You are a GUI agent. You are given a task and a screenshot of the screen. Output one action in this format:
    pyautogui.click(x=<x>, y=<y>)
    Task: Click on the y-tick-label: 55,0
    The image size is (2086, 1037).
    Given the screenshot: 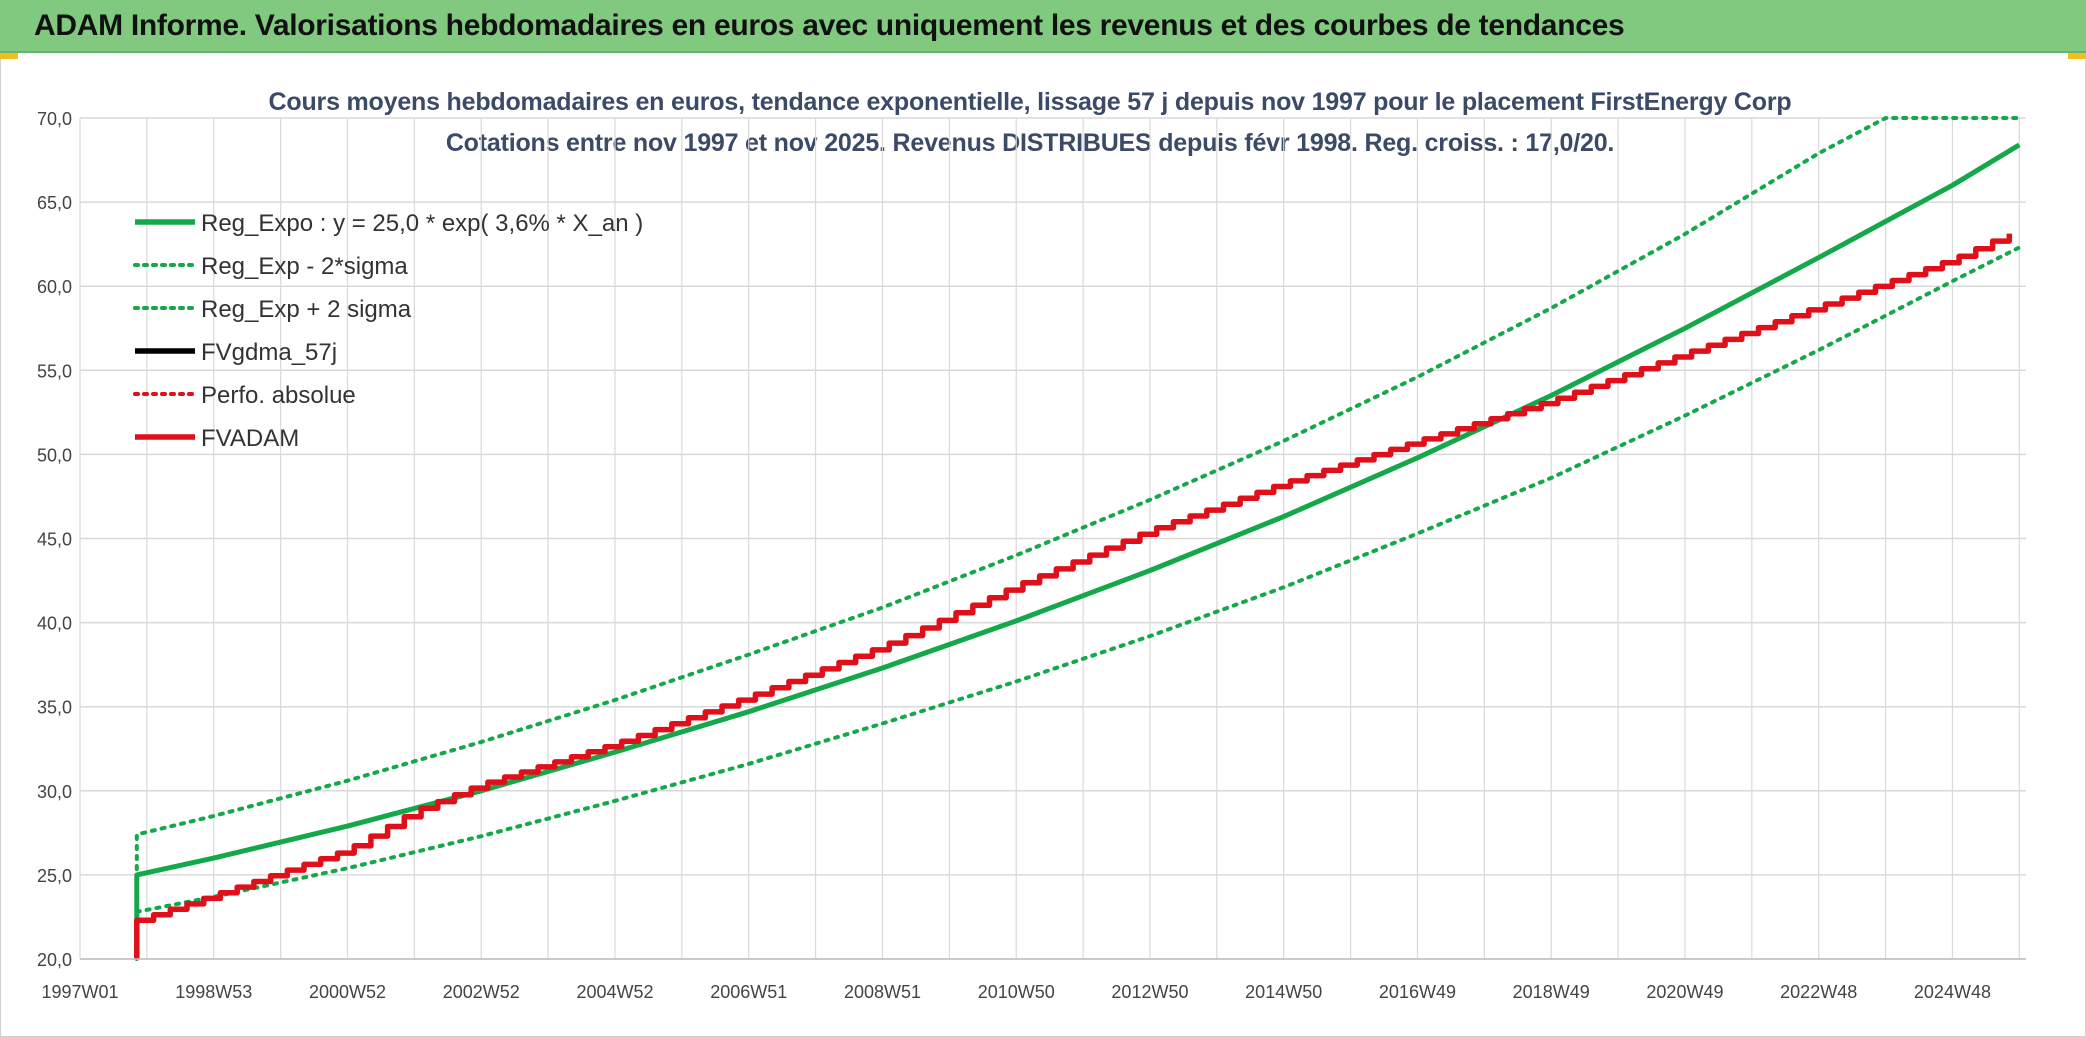 What is the action you would take?
    pyautogui.click(x=54, y=371)
    